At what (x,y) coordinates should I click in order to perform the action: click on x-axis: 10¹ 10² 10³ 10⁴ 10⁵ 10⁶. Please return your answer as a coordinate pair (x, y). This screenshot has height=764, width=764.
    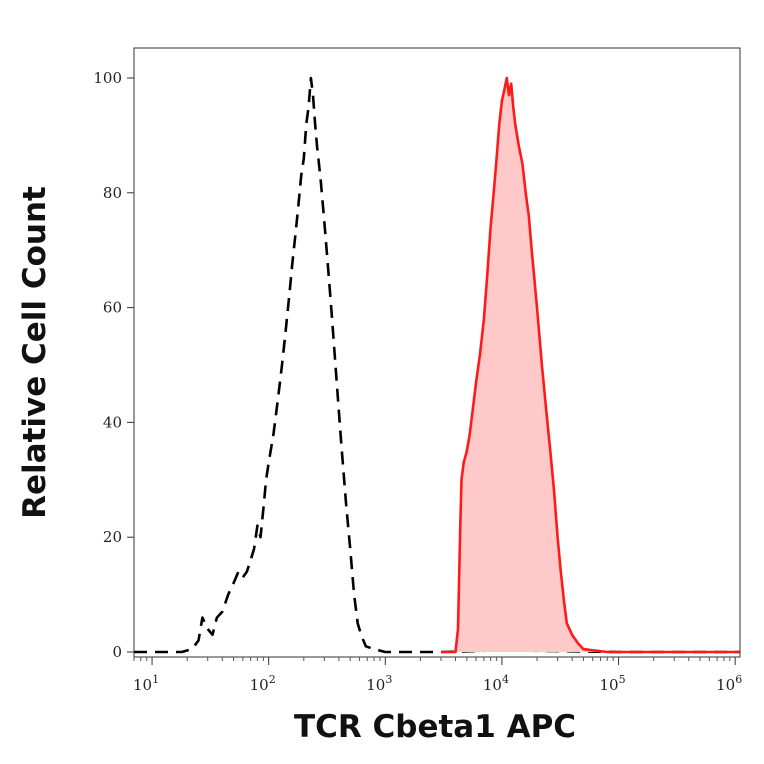
    Looking at the image, I should click on (437, 675).